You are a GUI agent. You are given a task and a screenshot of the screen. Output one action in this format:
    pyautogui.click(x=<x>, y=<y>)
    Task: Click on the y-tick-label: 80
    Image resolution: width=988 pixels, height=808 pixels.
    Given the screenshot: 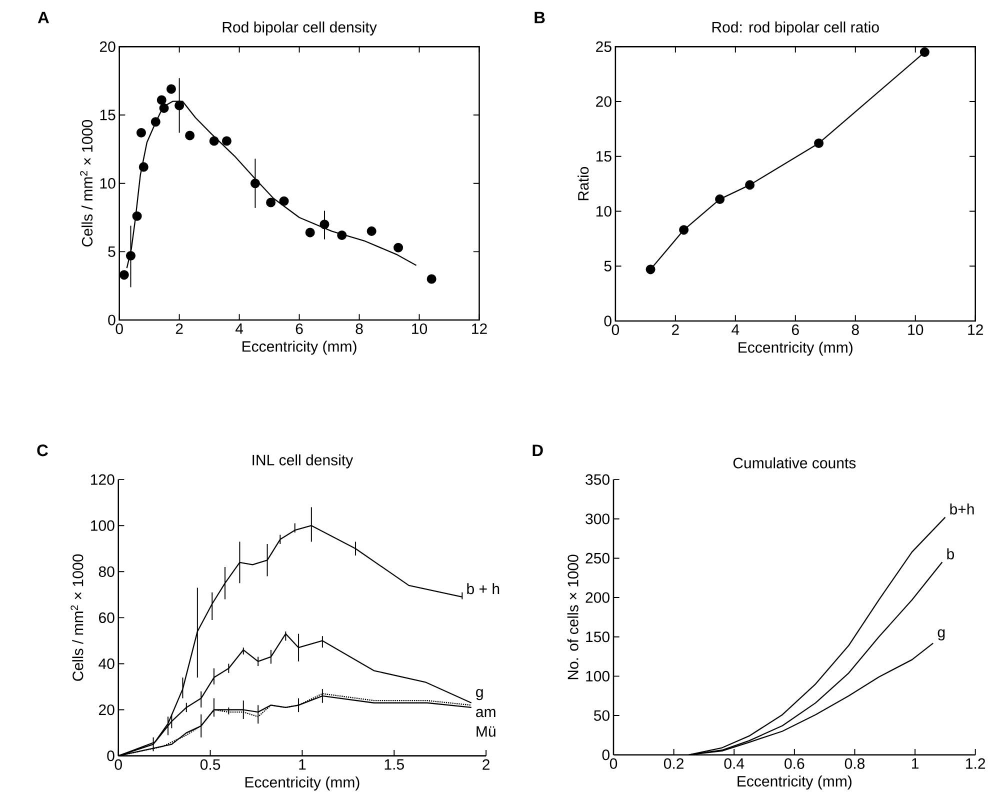 What is the action you would take?
    pyautogui.click(x=106, y=571)
    